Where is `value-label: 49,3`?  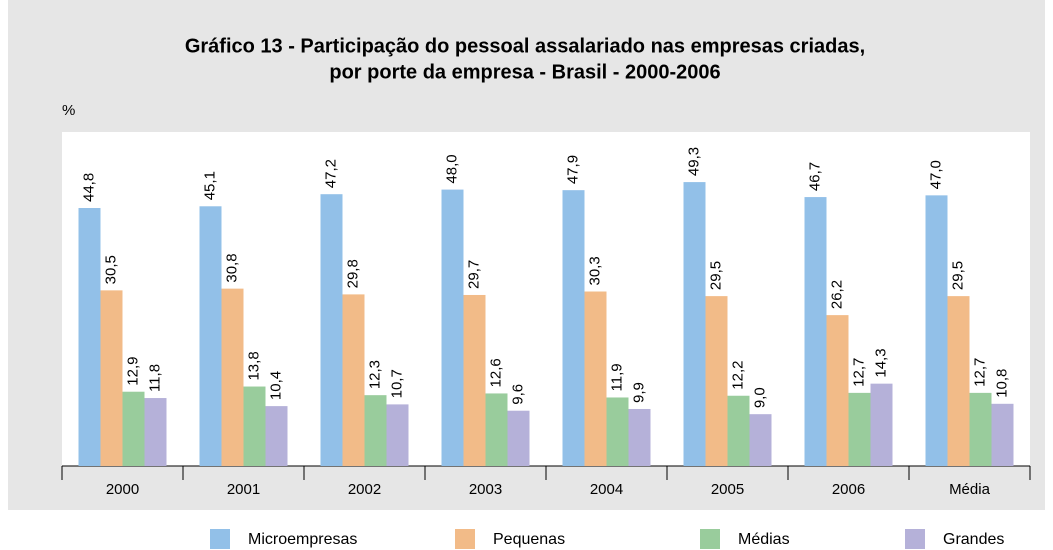
value-label: 49,3 is located at coordinates (693, 161).